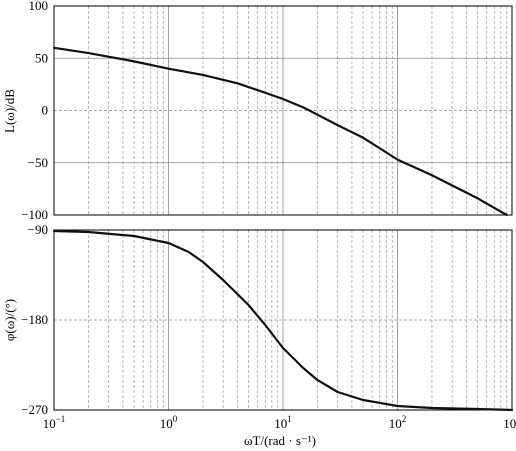  Describe the element at coordinates (289, 419) in the screenshot. I see `x-tick-exponent: 1` at that location.